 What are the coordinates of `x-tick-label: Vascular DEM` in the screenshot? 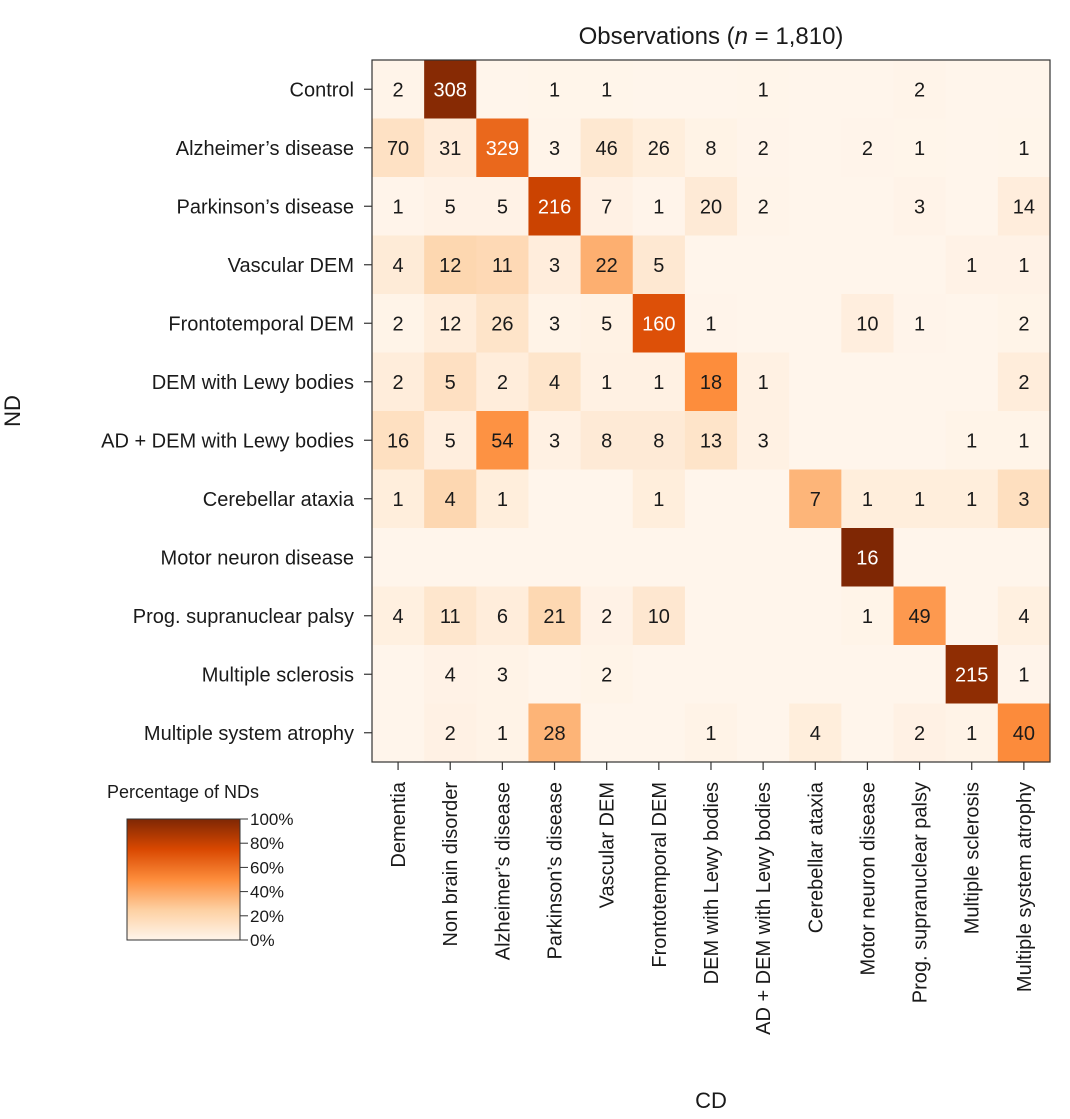 It's located at (608, 845).